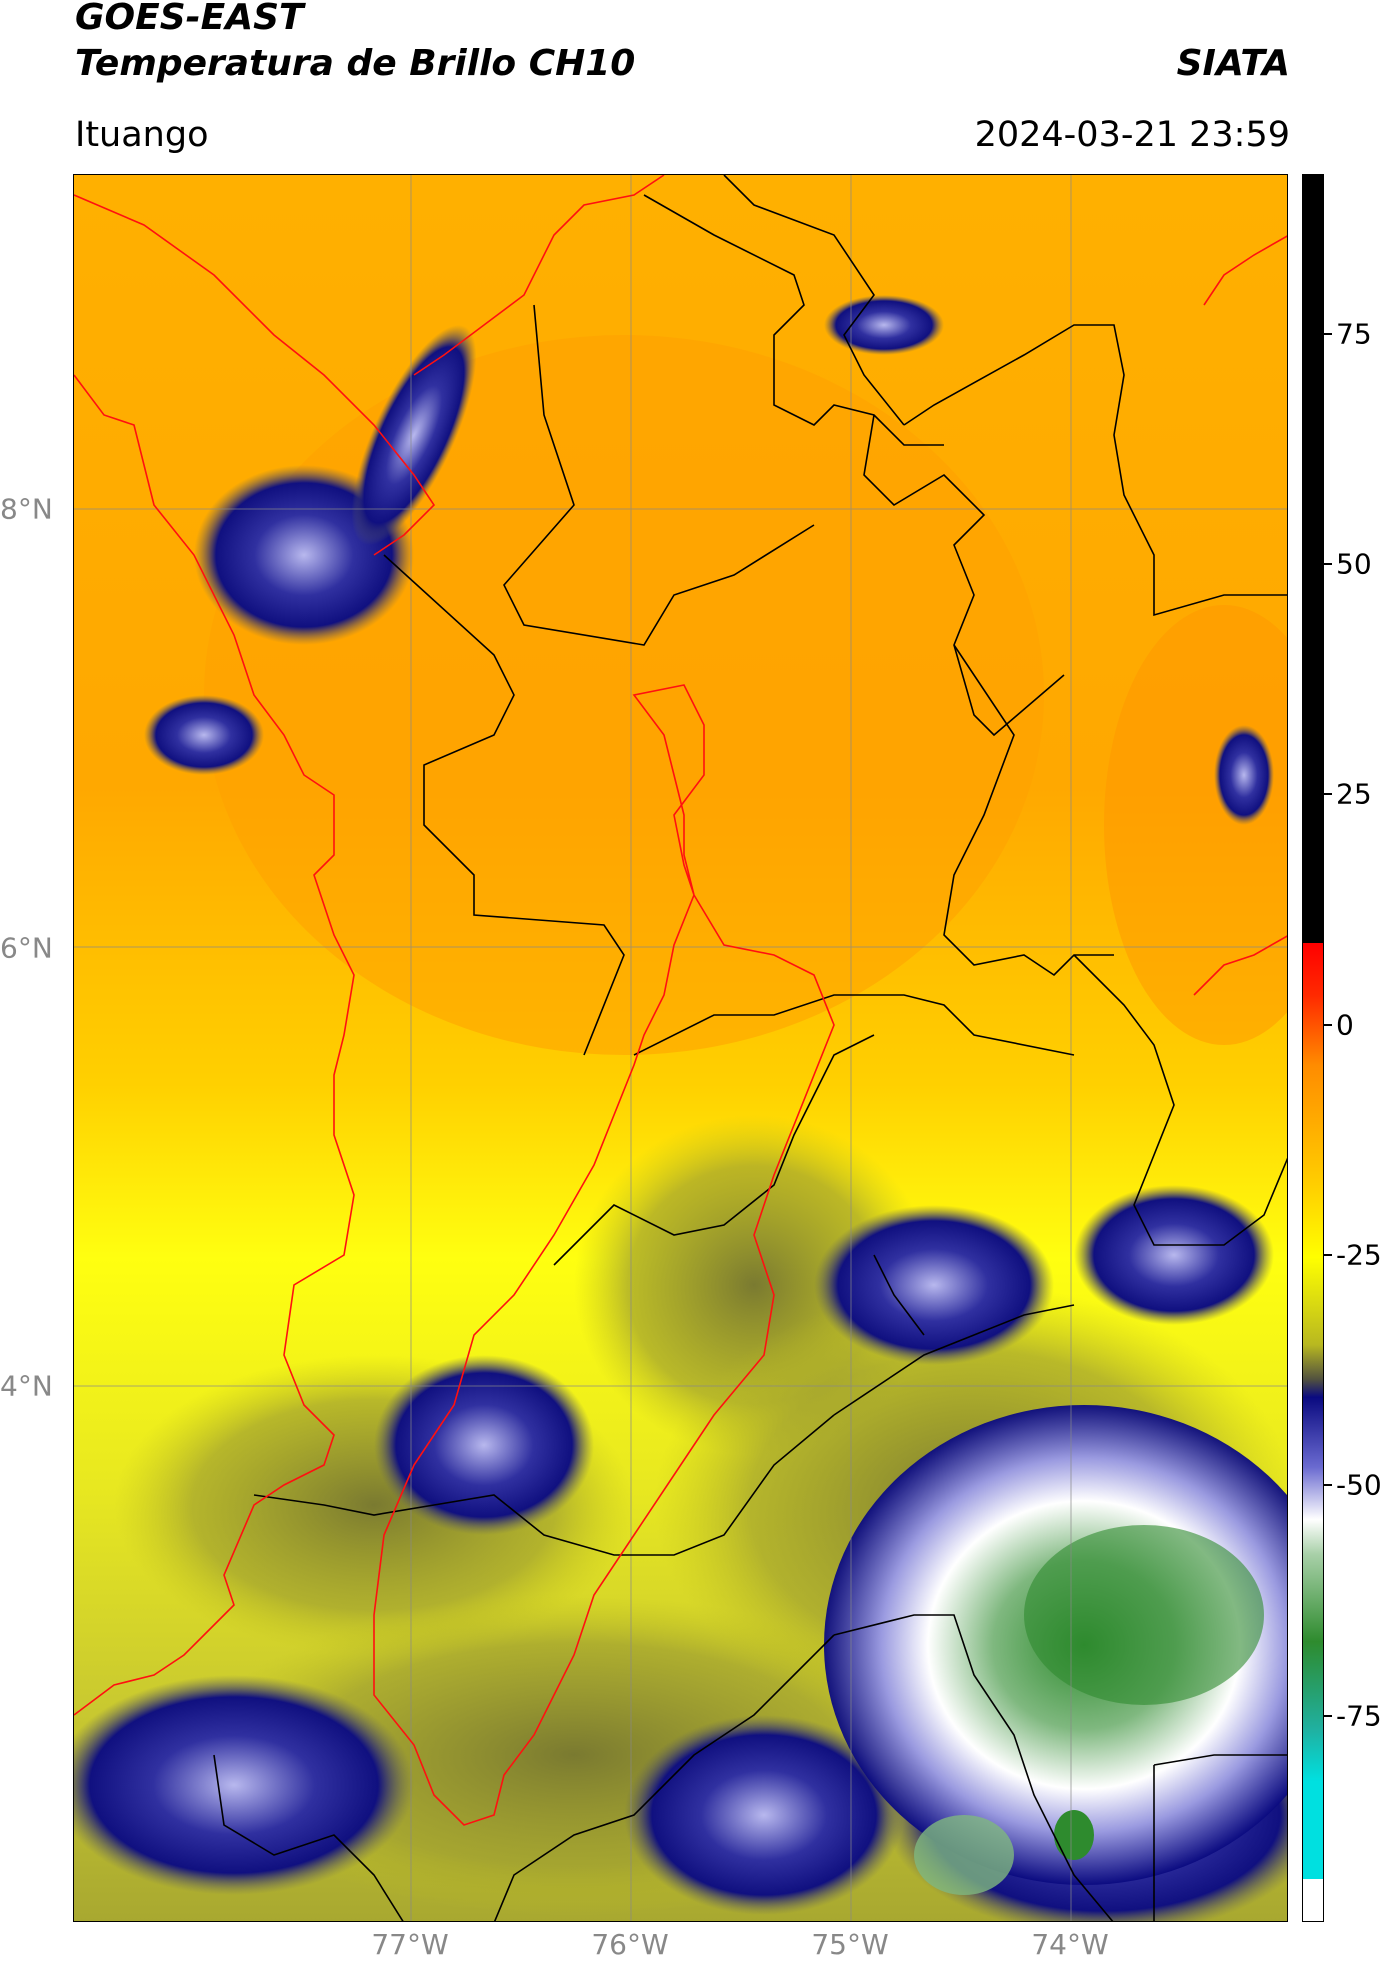 The width and height of the screenshot is (1384, 1981). I want to click on lat-label-8n: 8°N, so click(26, 509).